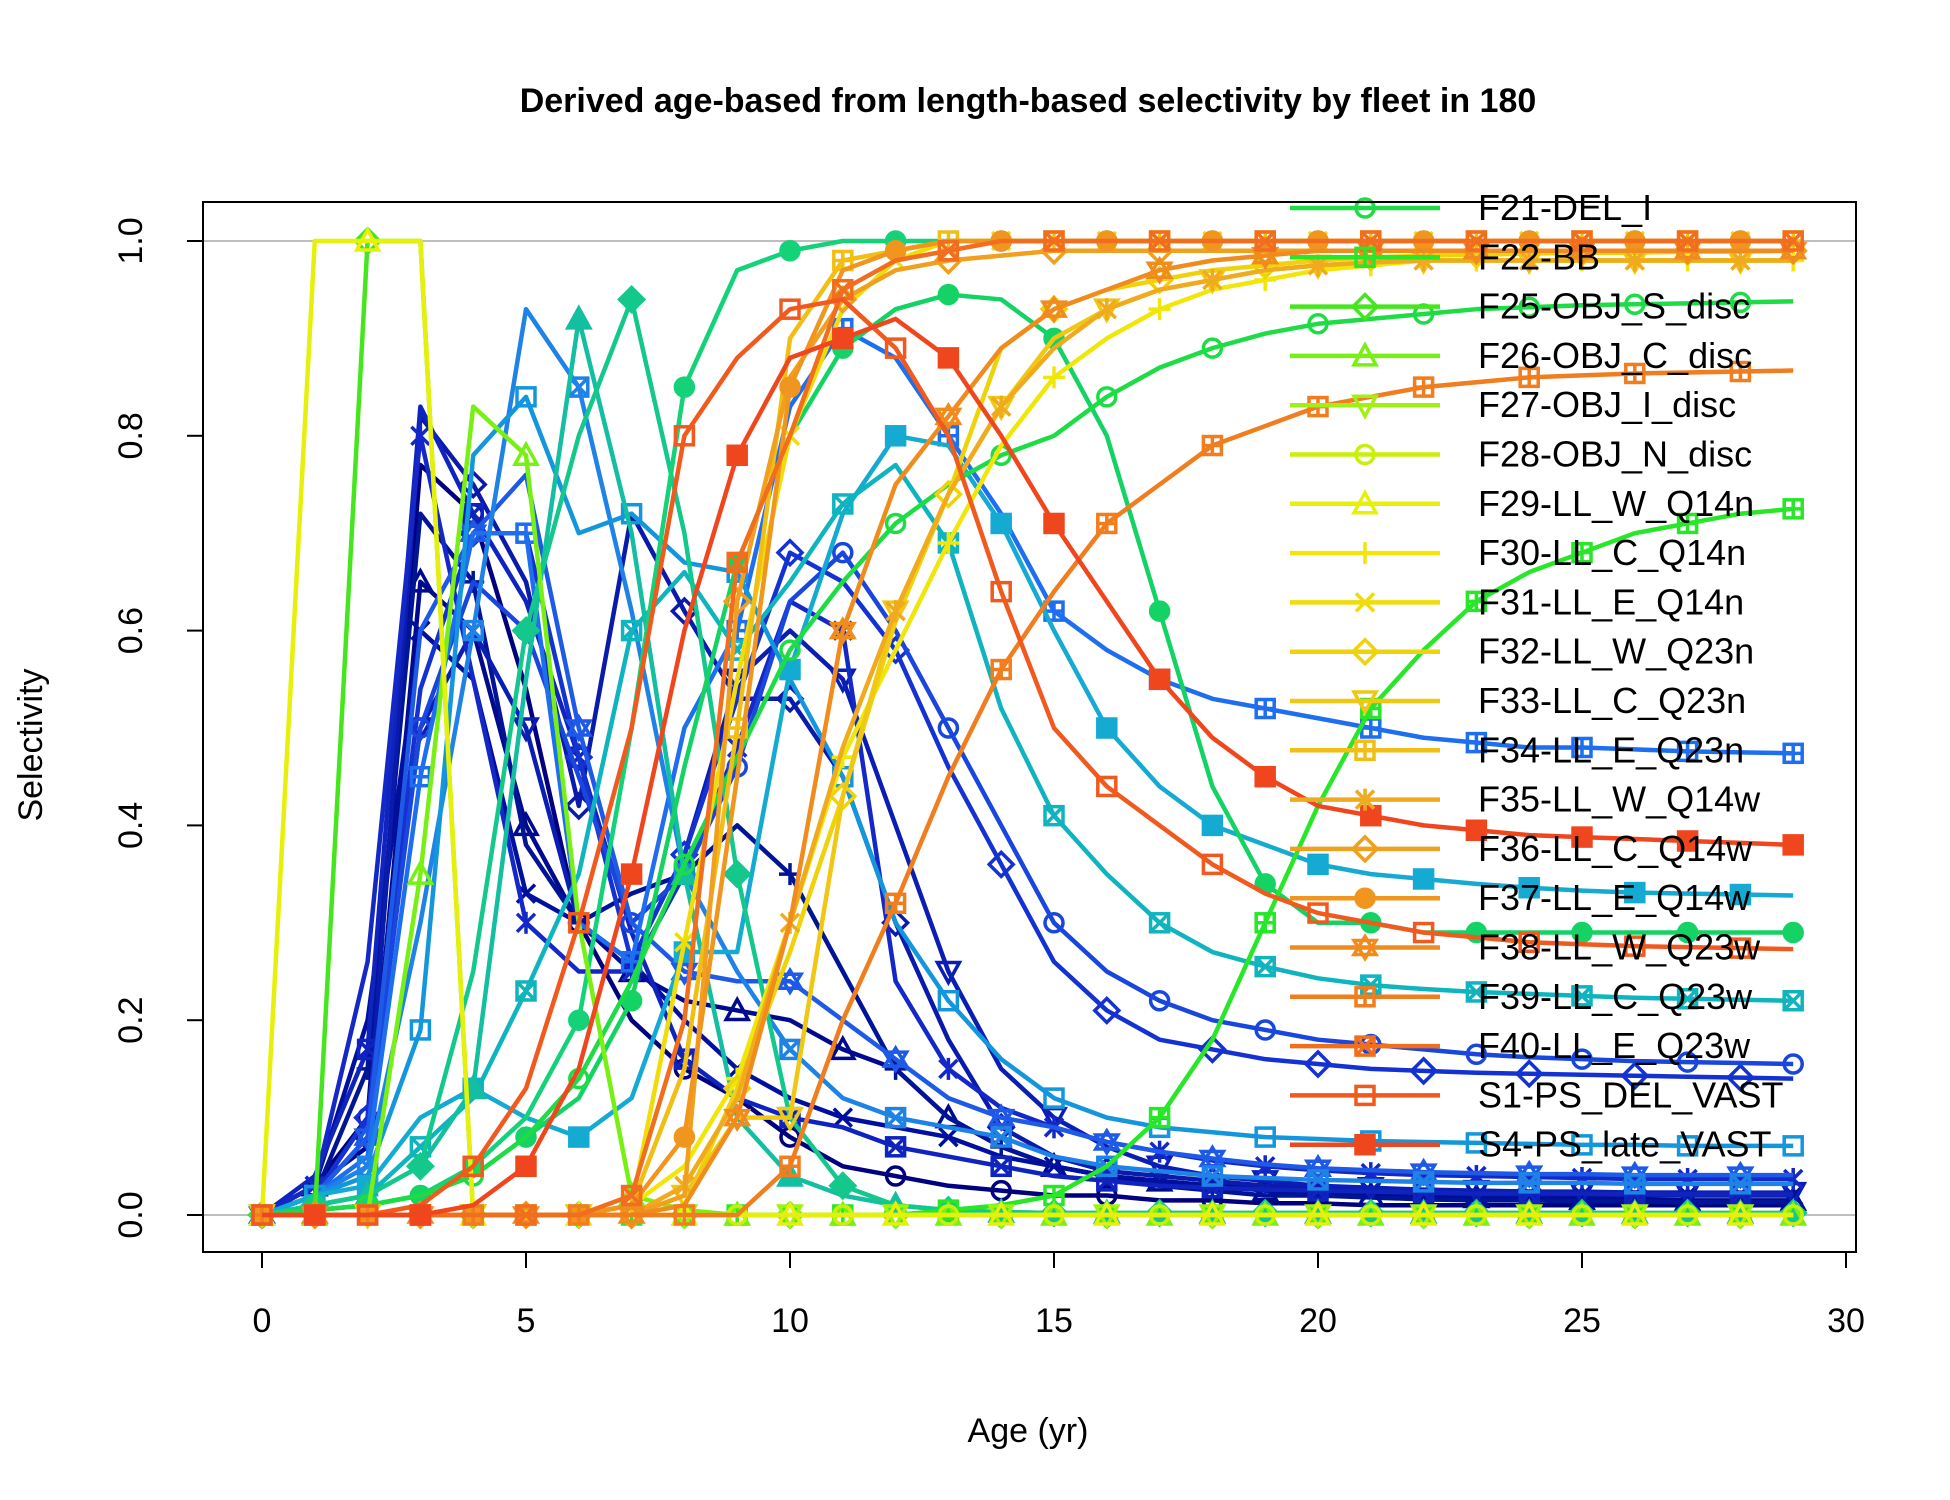 The image size is (1950, 1500). Describe the element at coordinates (1513, 404) in the screenshot. I see `legend-item: F27-OBJ_I_disc` at that location.